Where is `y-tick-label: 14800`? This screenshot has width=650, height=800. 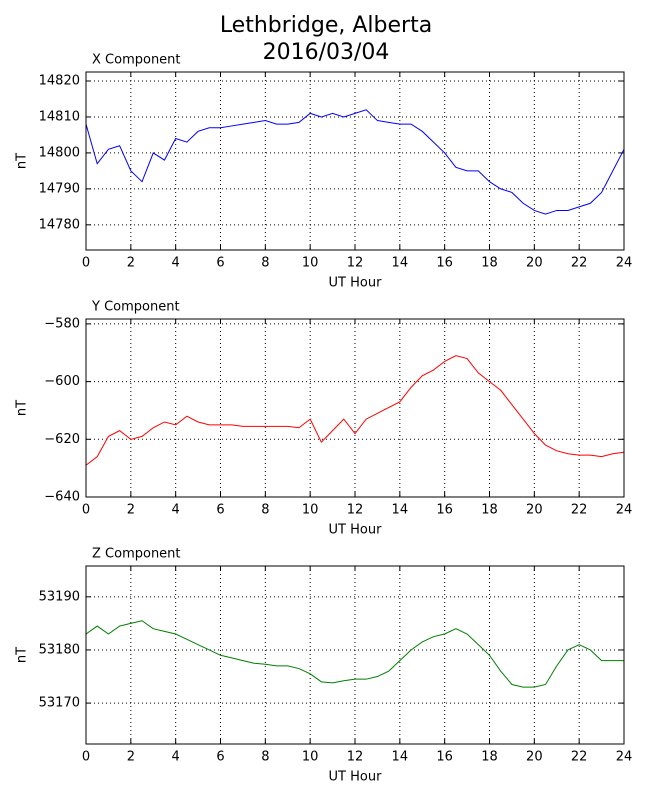
y-tick-label: 14800 is located at coordinates (59, 152).